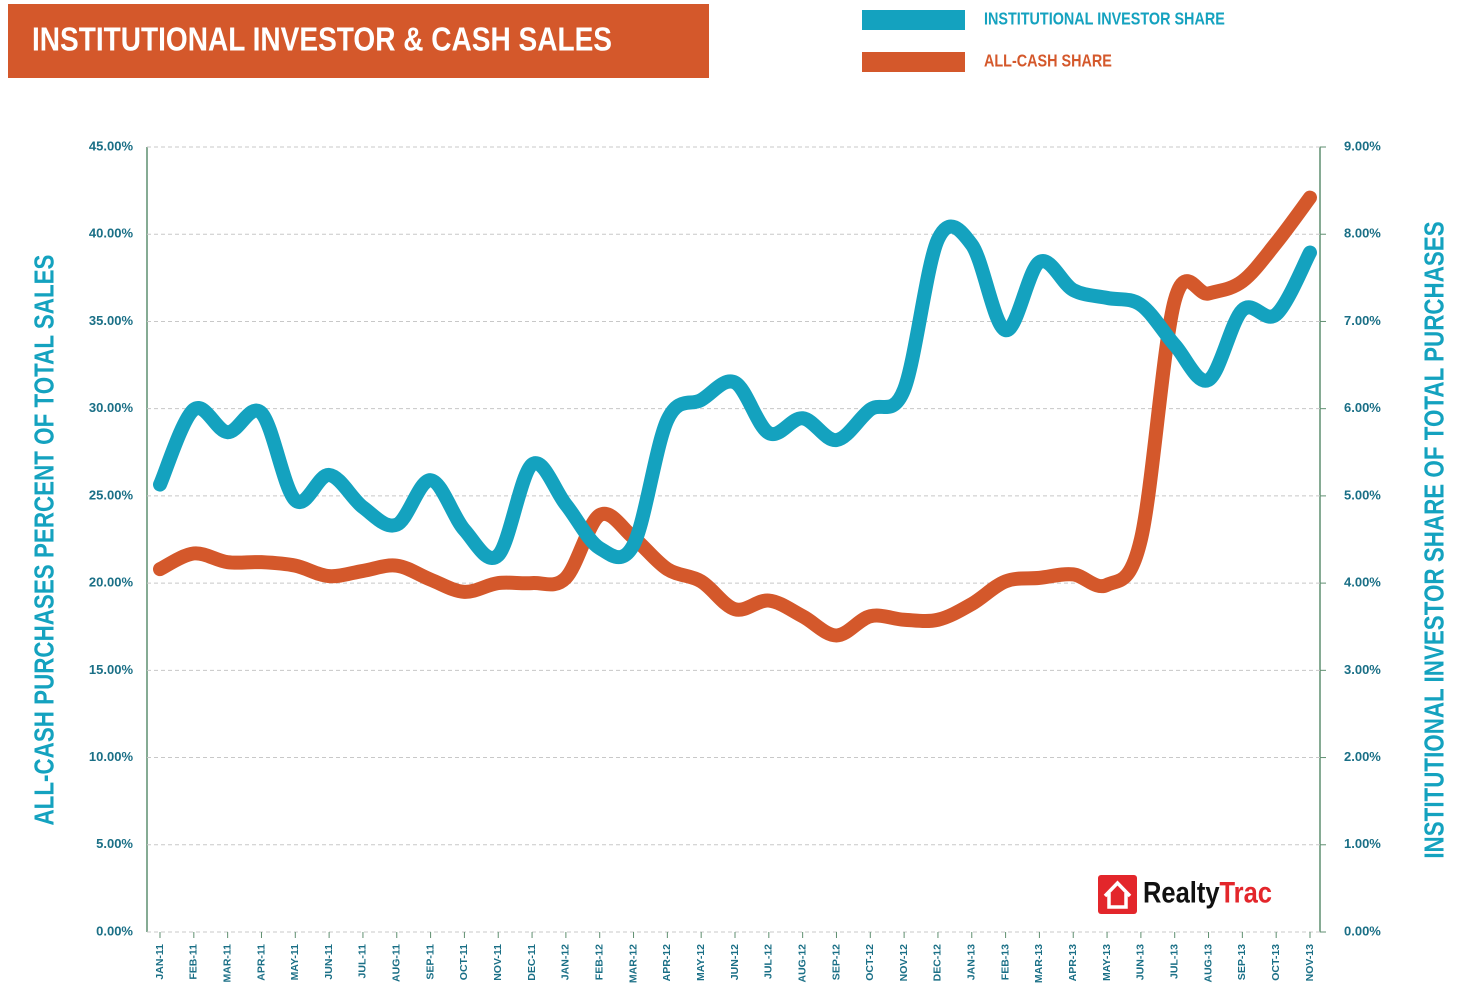 This screenshot has height=997, width=1465. I want to click on x-tick-label: OCT-12, so click(870, 962).